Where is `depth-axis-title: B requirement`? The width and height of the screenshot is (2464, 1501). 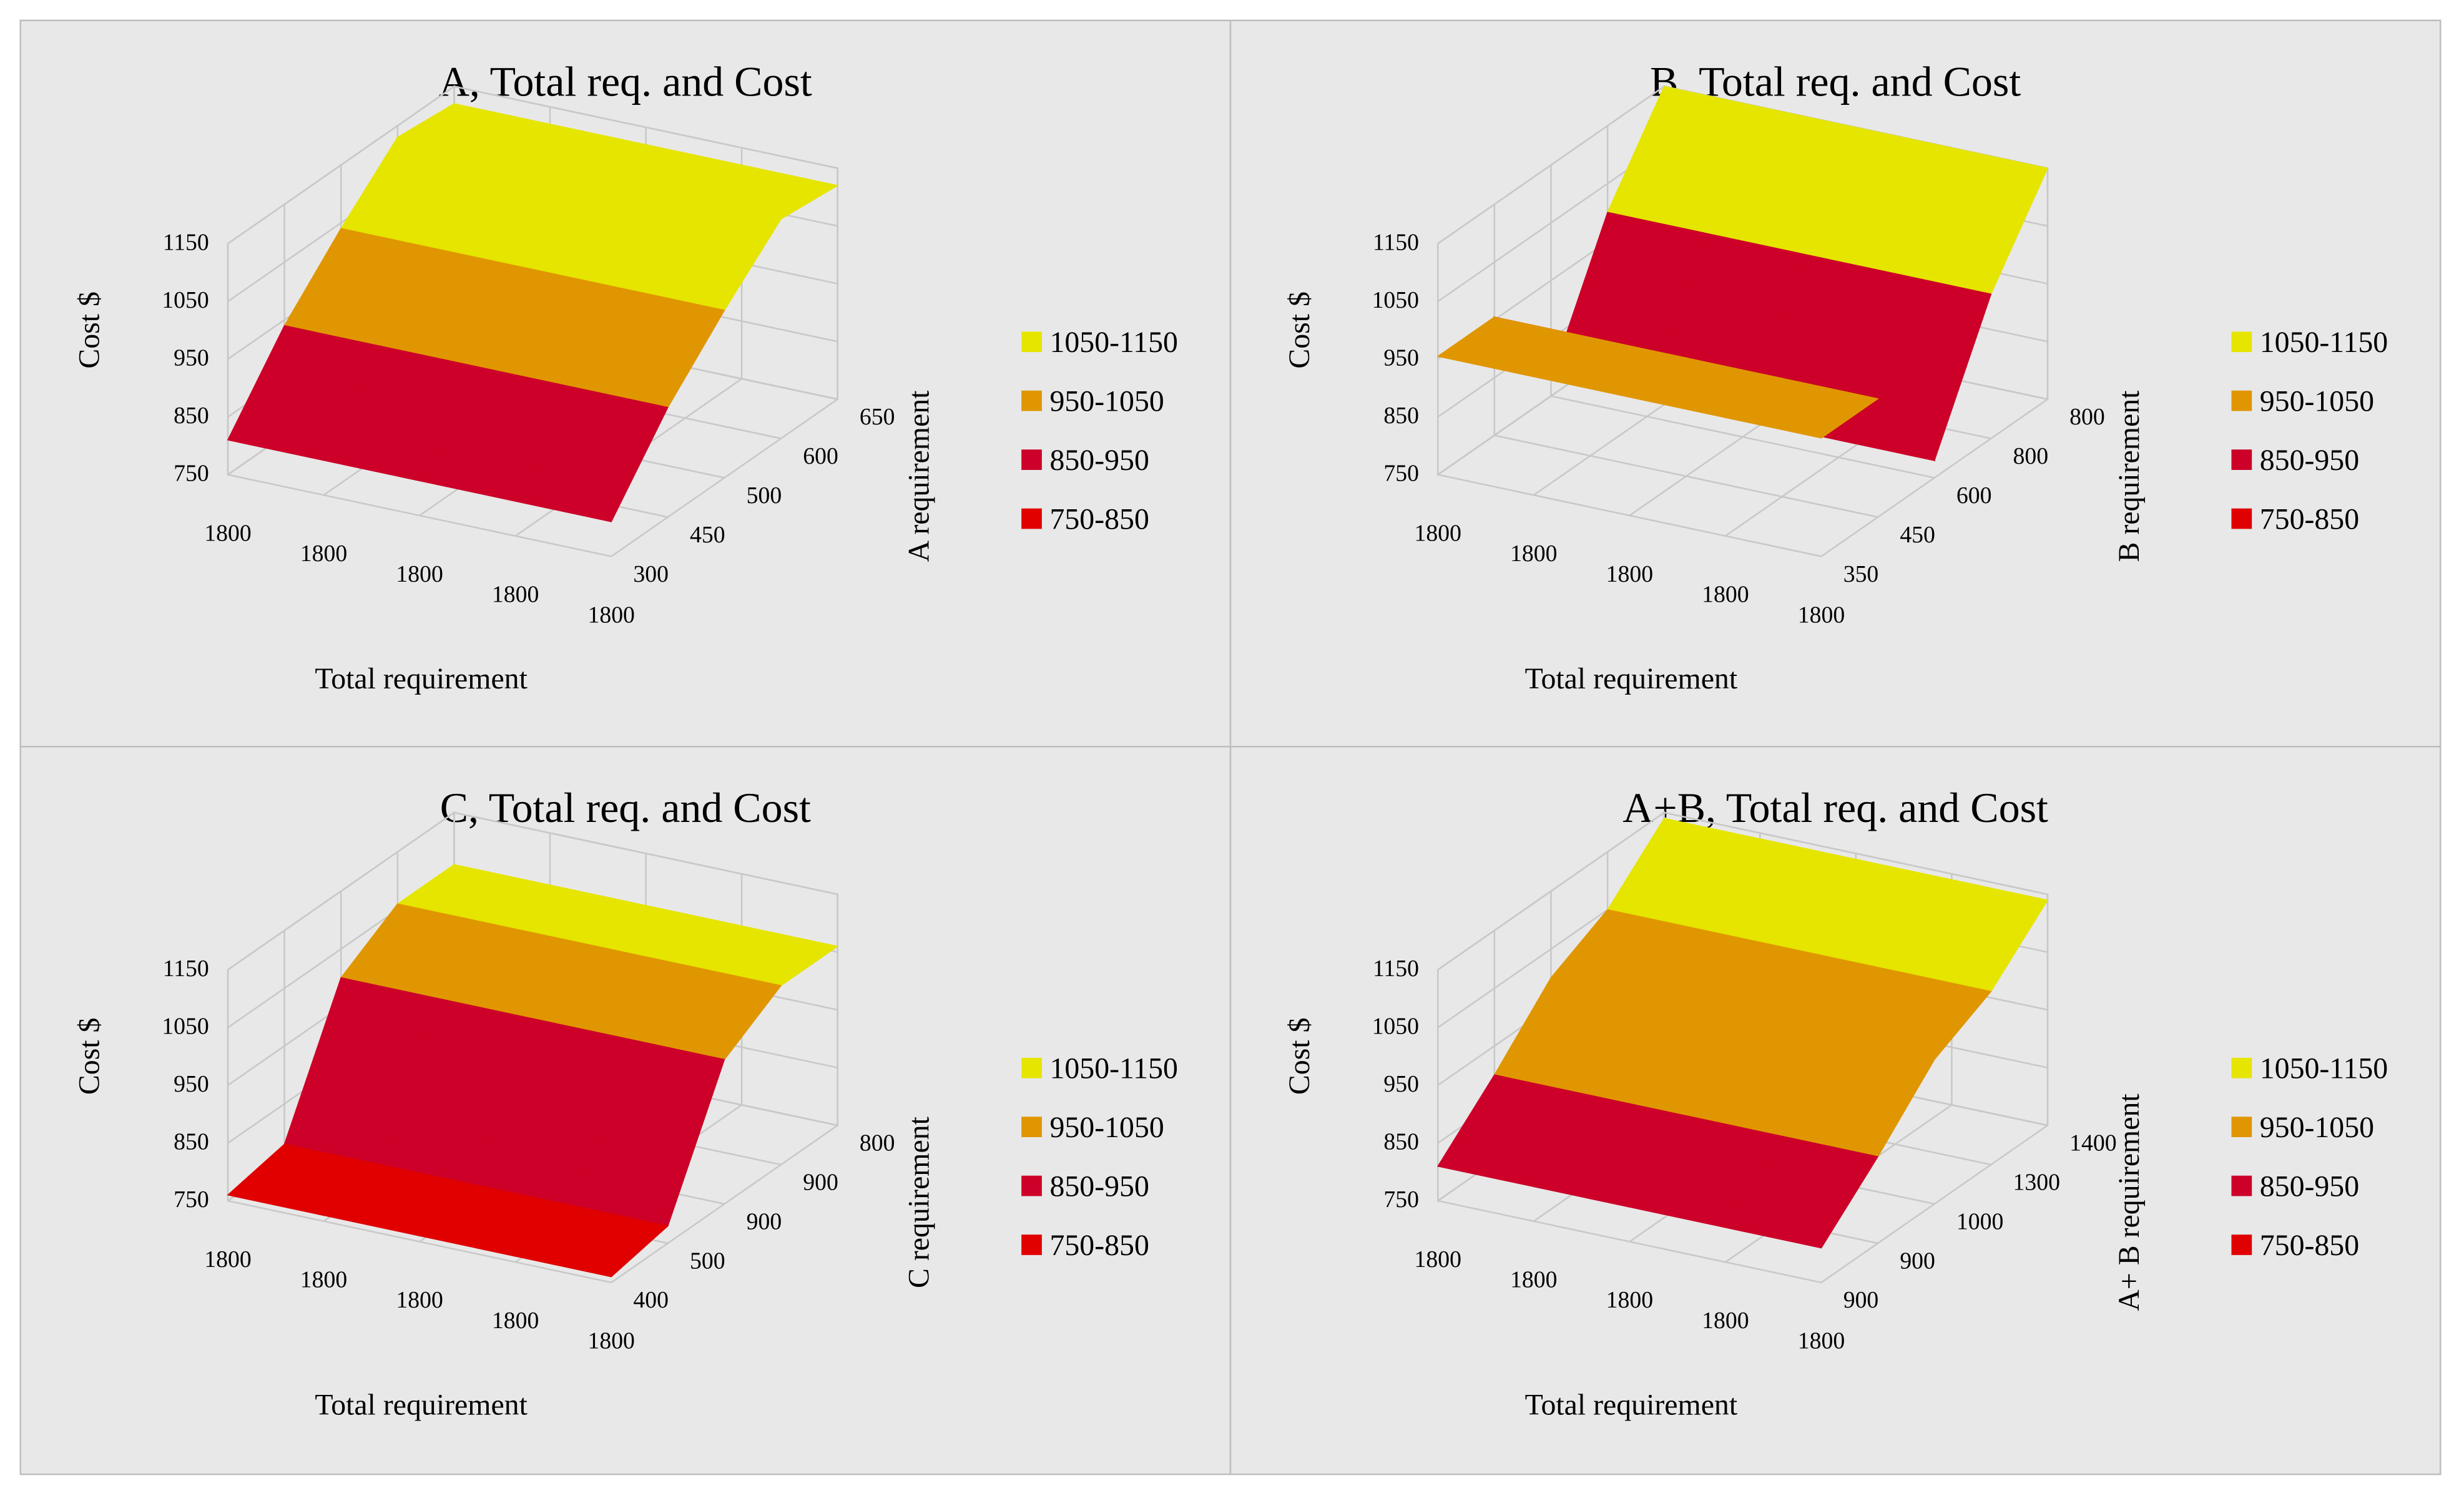 depth-axis-title: B requirement is located at coordinates (2129, 476).